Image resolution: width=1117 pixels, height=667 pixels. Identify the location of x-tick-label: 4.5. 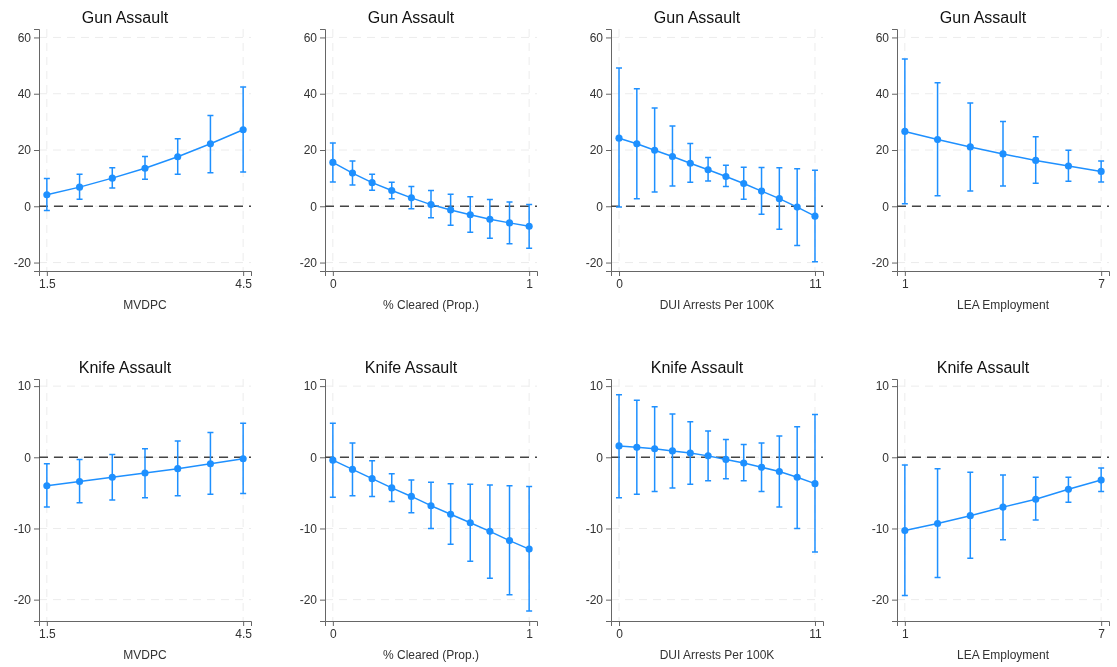
(244, 633).